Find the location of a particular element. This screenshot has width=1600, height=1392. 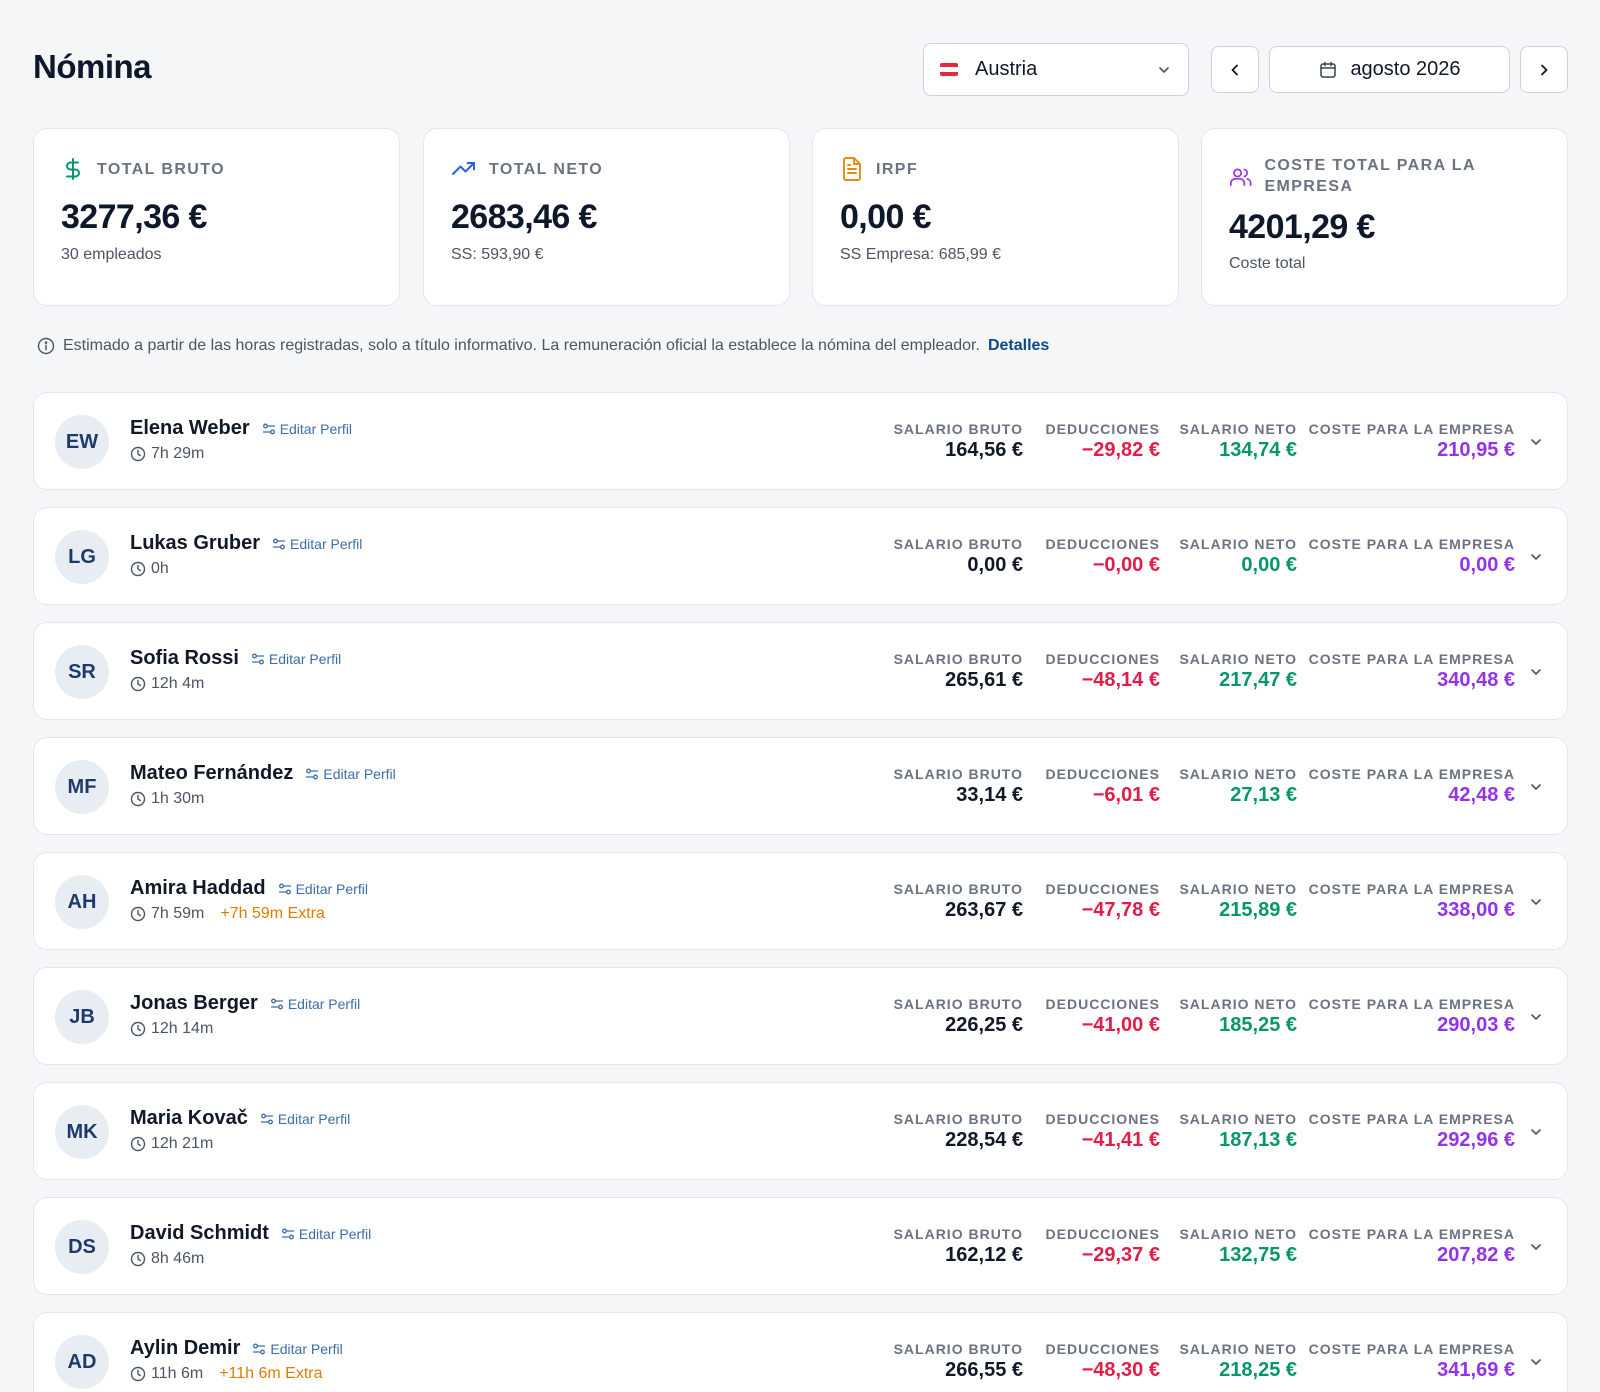

country-select: Austria is located at coordinates (1056, 69).